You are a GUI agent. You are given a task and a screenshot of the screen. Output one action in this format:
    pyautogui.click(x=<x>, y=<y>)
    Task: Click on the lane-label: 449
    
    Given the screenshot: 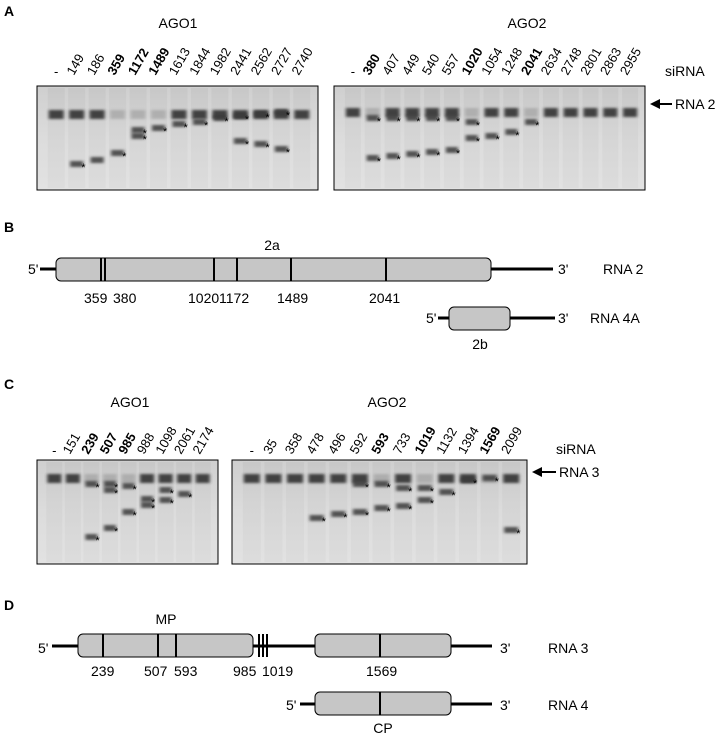 What is the action you would take?
    pyautogui.click(x=411, y=64)
    